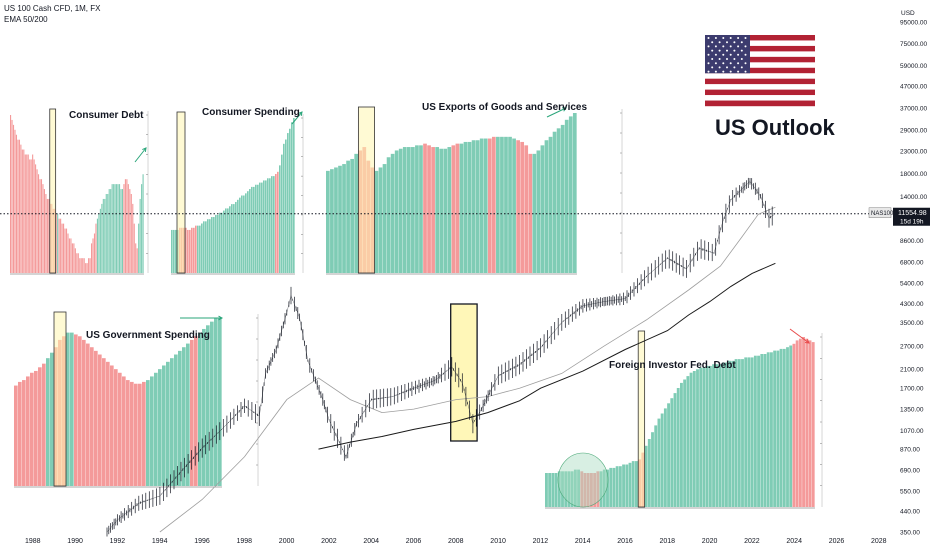  Describe the element at coordinates (913, 152) in the screenshot. I see `price-tick-label: 23000.00` at that location.